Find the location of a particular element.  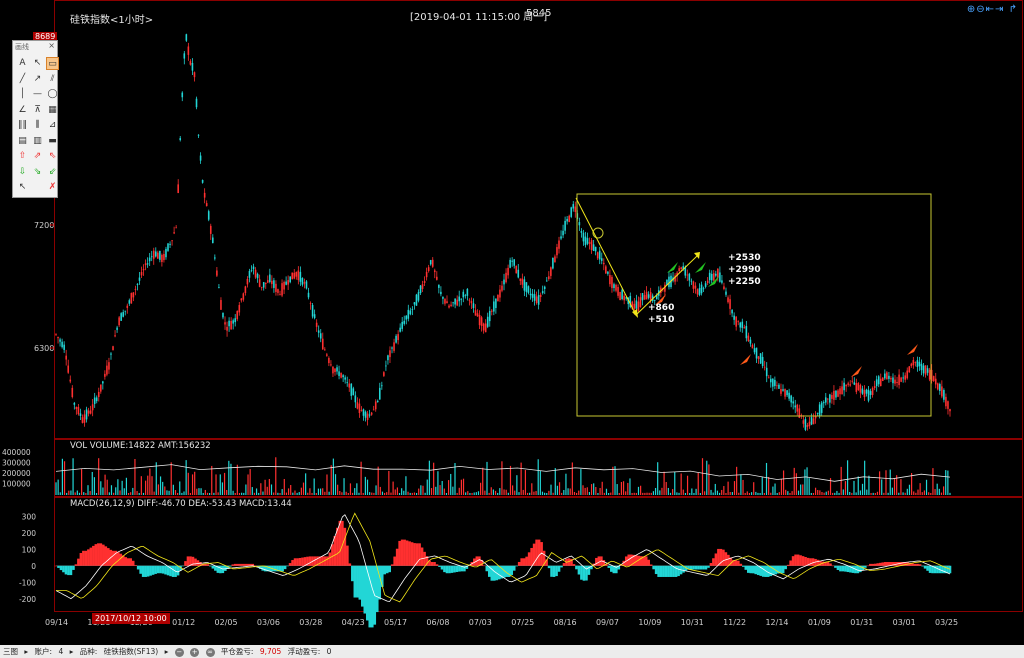

toolbox-tool: ⇙ is located at coordinates (52, 171).